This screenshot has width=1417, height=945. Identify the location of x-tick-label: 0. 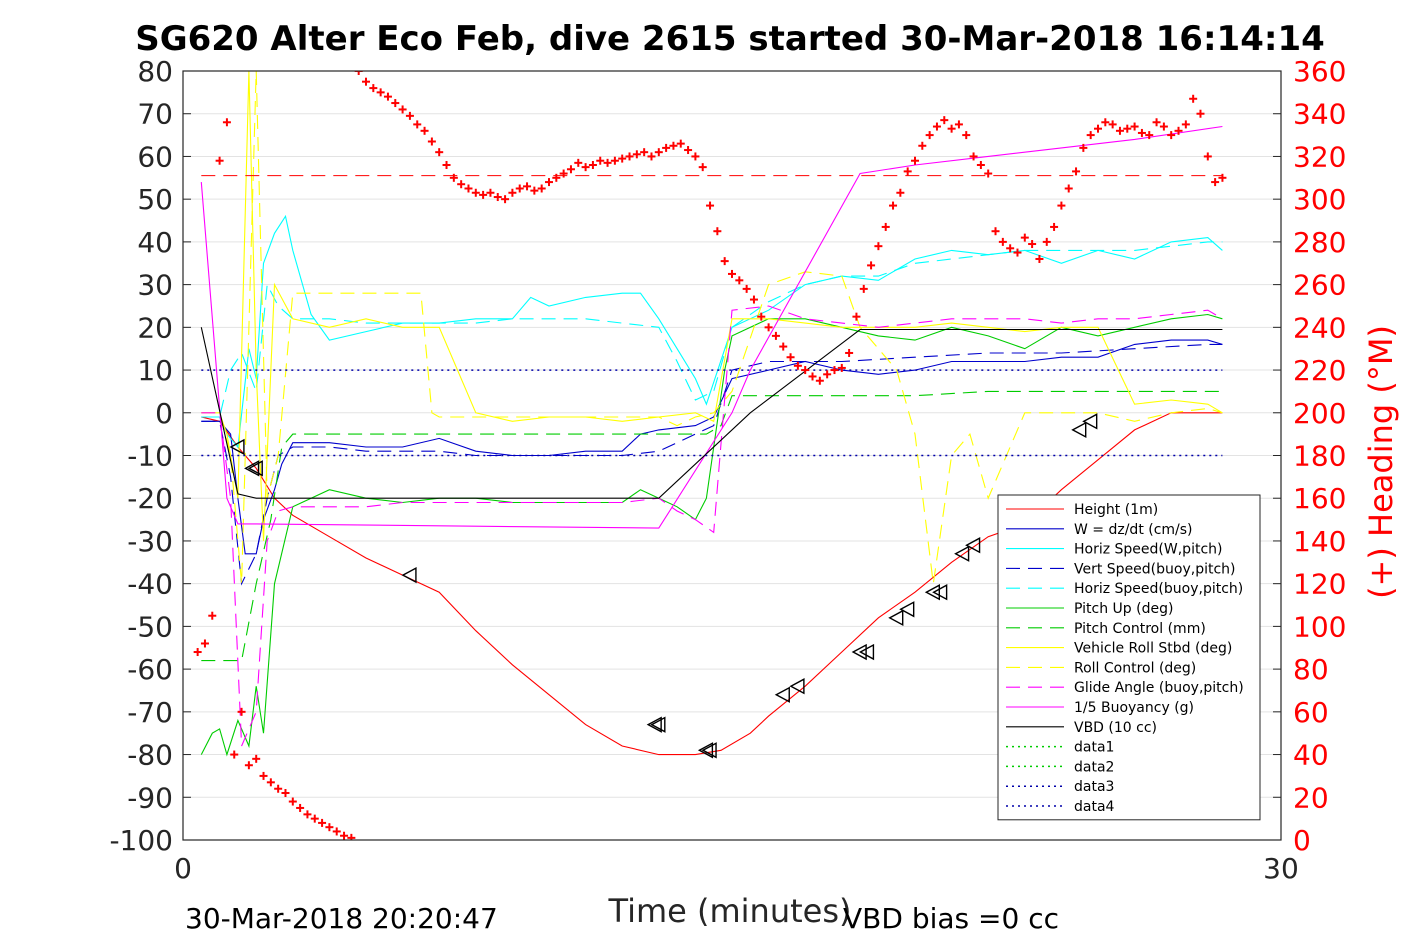
(183, 868).